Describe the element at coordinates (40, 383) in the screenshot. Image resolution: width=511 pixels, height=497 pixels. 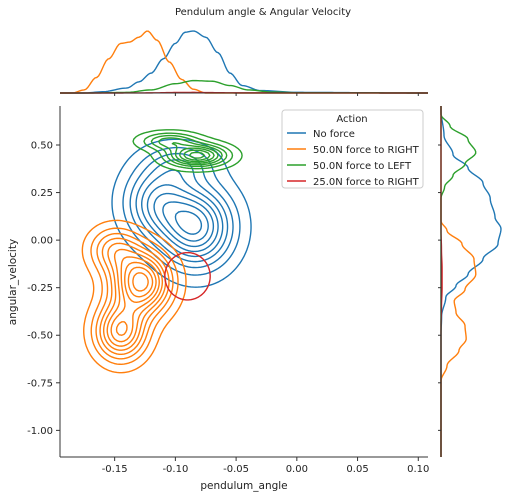
I see `y-tick-label-5: -0.75` at that location.